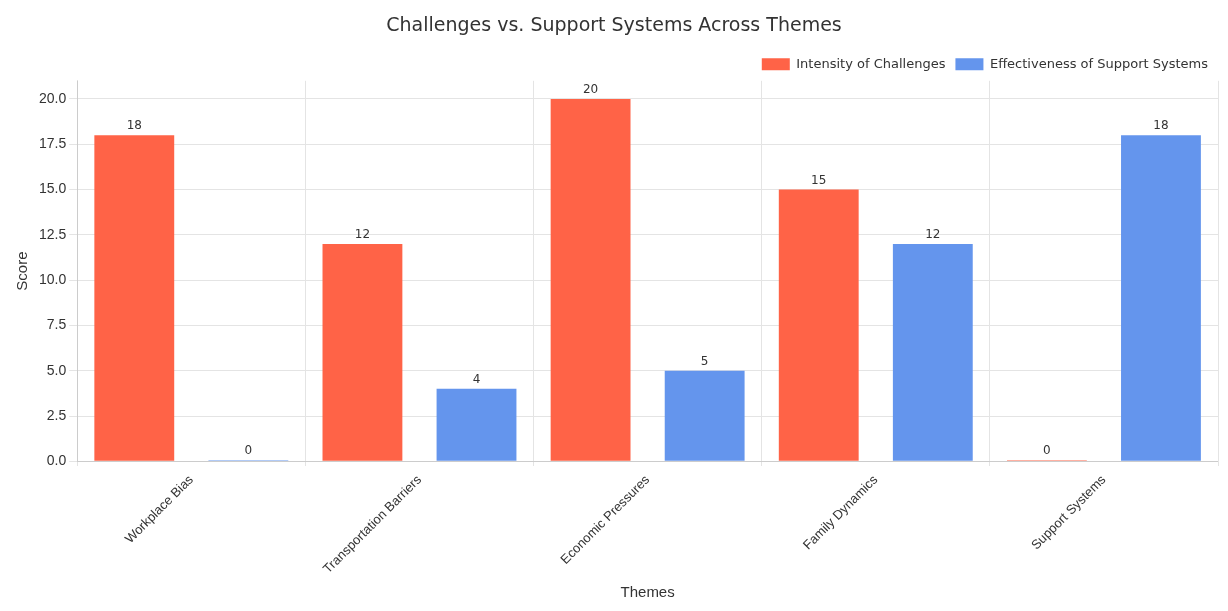  I want to click on y-axis-title: Score, so click(22, 271).